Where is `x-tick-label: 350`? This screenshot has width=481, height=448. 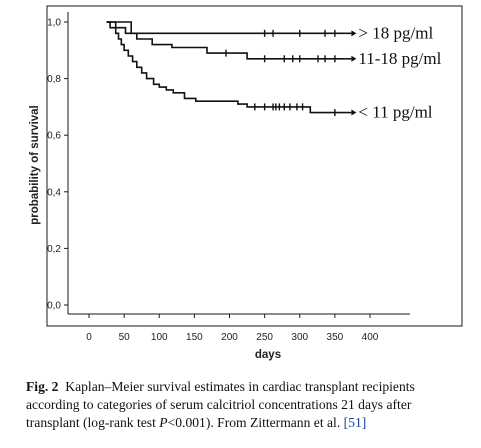 x-tick-label: 350 is located at coordinates (335, 337).